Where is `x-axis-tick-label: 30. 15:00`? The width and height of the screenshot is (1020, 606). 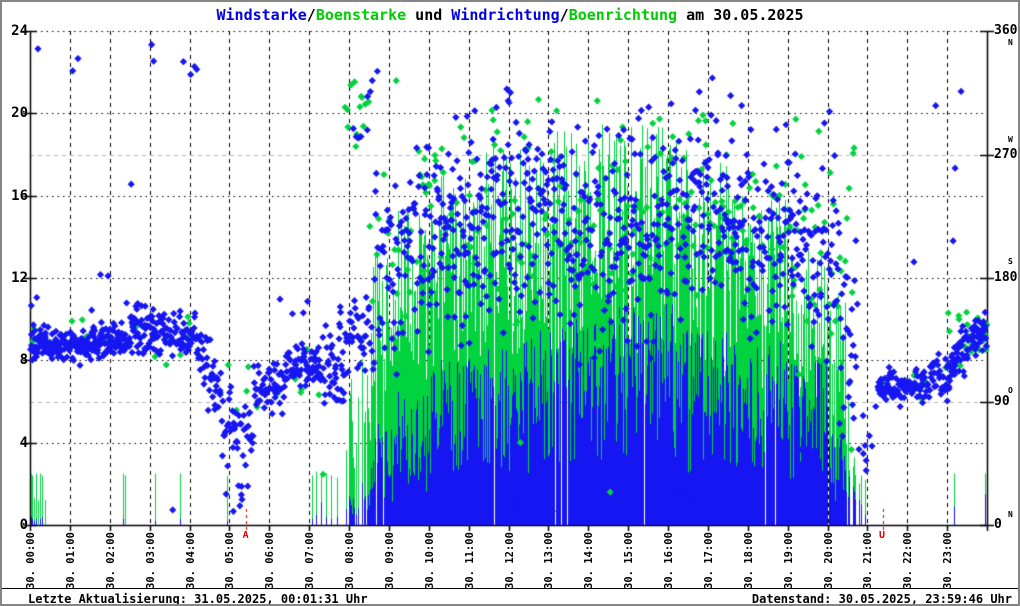
x-axis-tick-label: 30. 15:00 is located at coordinates (629, 560).